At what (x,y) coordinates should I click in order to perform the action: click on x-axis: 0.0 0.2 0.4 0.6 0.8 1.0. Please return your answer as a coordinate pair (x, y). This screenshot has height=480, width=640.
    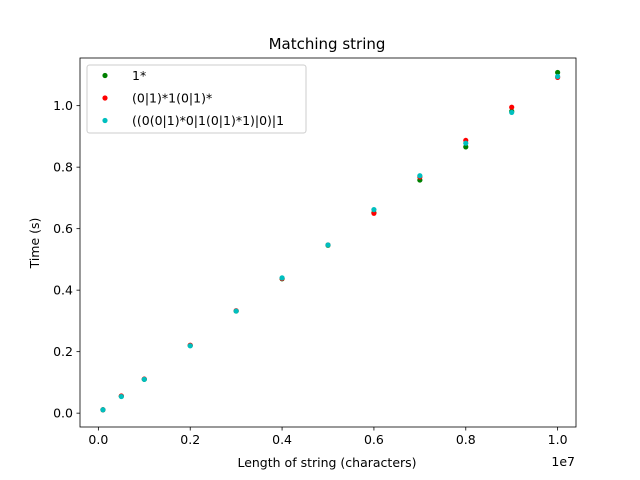
    Looking at the image, I should click on (328, 437).